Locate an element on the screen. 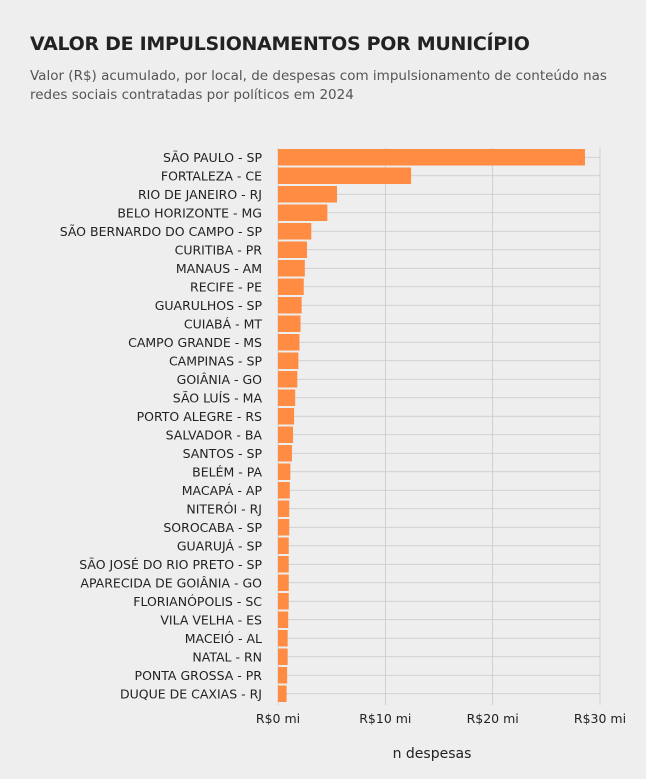 The image size is (646, 779). category-label: SÃO JOSÉ DO RIO PRETO - SP is located at coordinates (170, 564).